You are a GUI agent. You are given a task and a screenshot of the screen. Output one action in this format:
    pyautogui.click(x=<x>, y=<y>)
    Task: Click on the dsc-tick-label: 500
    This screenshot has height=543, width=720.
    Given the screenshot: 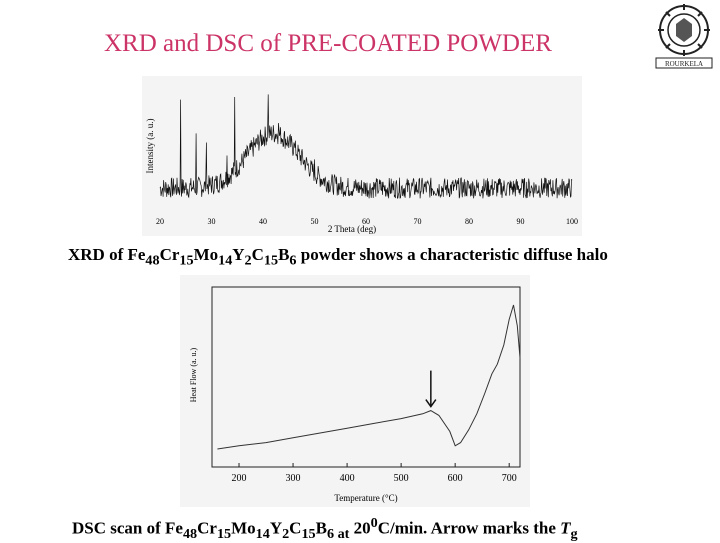 What is the action you would take?
    pyautogui.click(x=401, y=478)
    